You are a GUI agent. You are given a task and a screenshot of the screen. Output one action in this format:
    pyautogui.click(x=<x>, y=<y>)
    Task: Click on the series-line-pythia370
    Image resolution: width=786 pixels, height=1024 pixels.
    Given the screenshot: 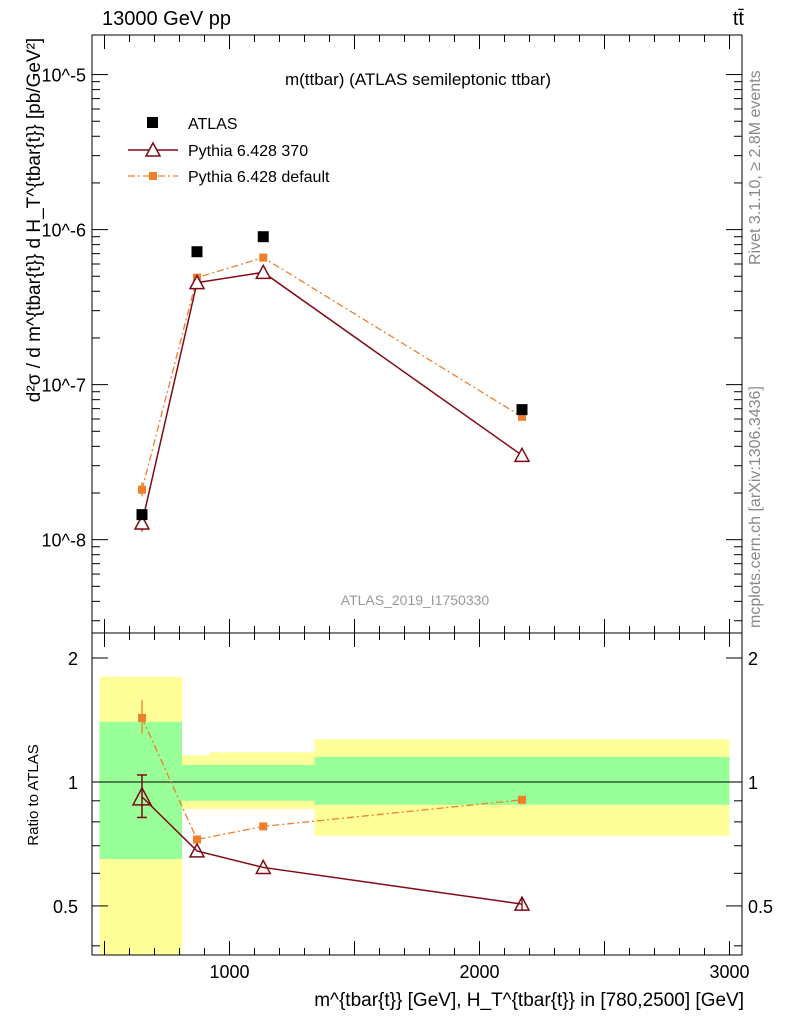 What is the action you would take?
    pyautogui.click(x=332, y=397)
    